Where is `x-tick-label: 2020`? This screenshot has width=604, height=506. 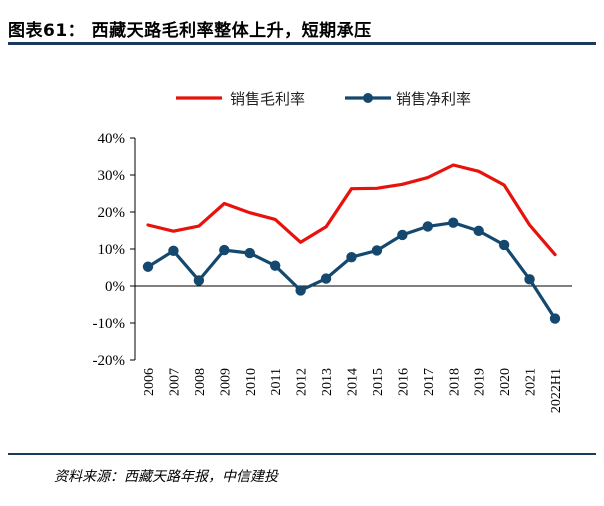 x-tick-label: 2020 is located at coordinates (505, 382).